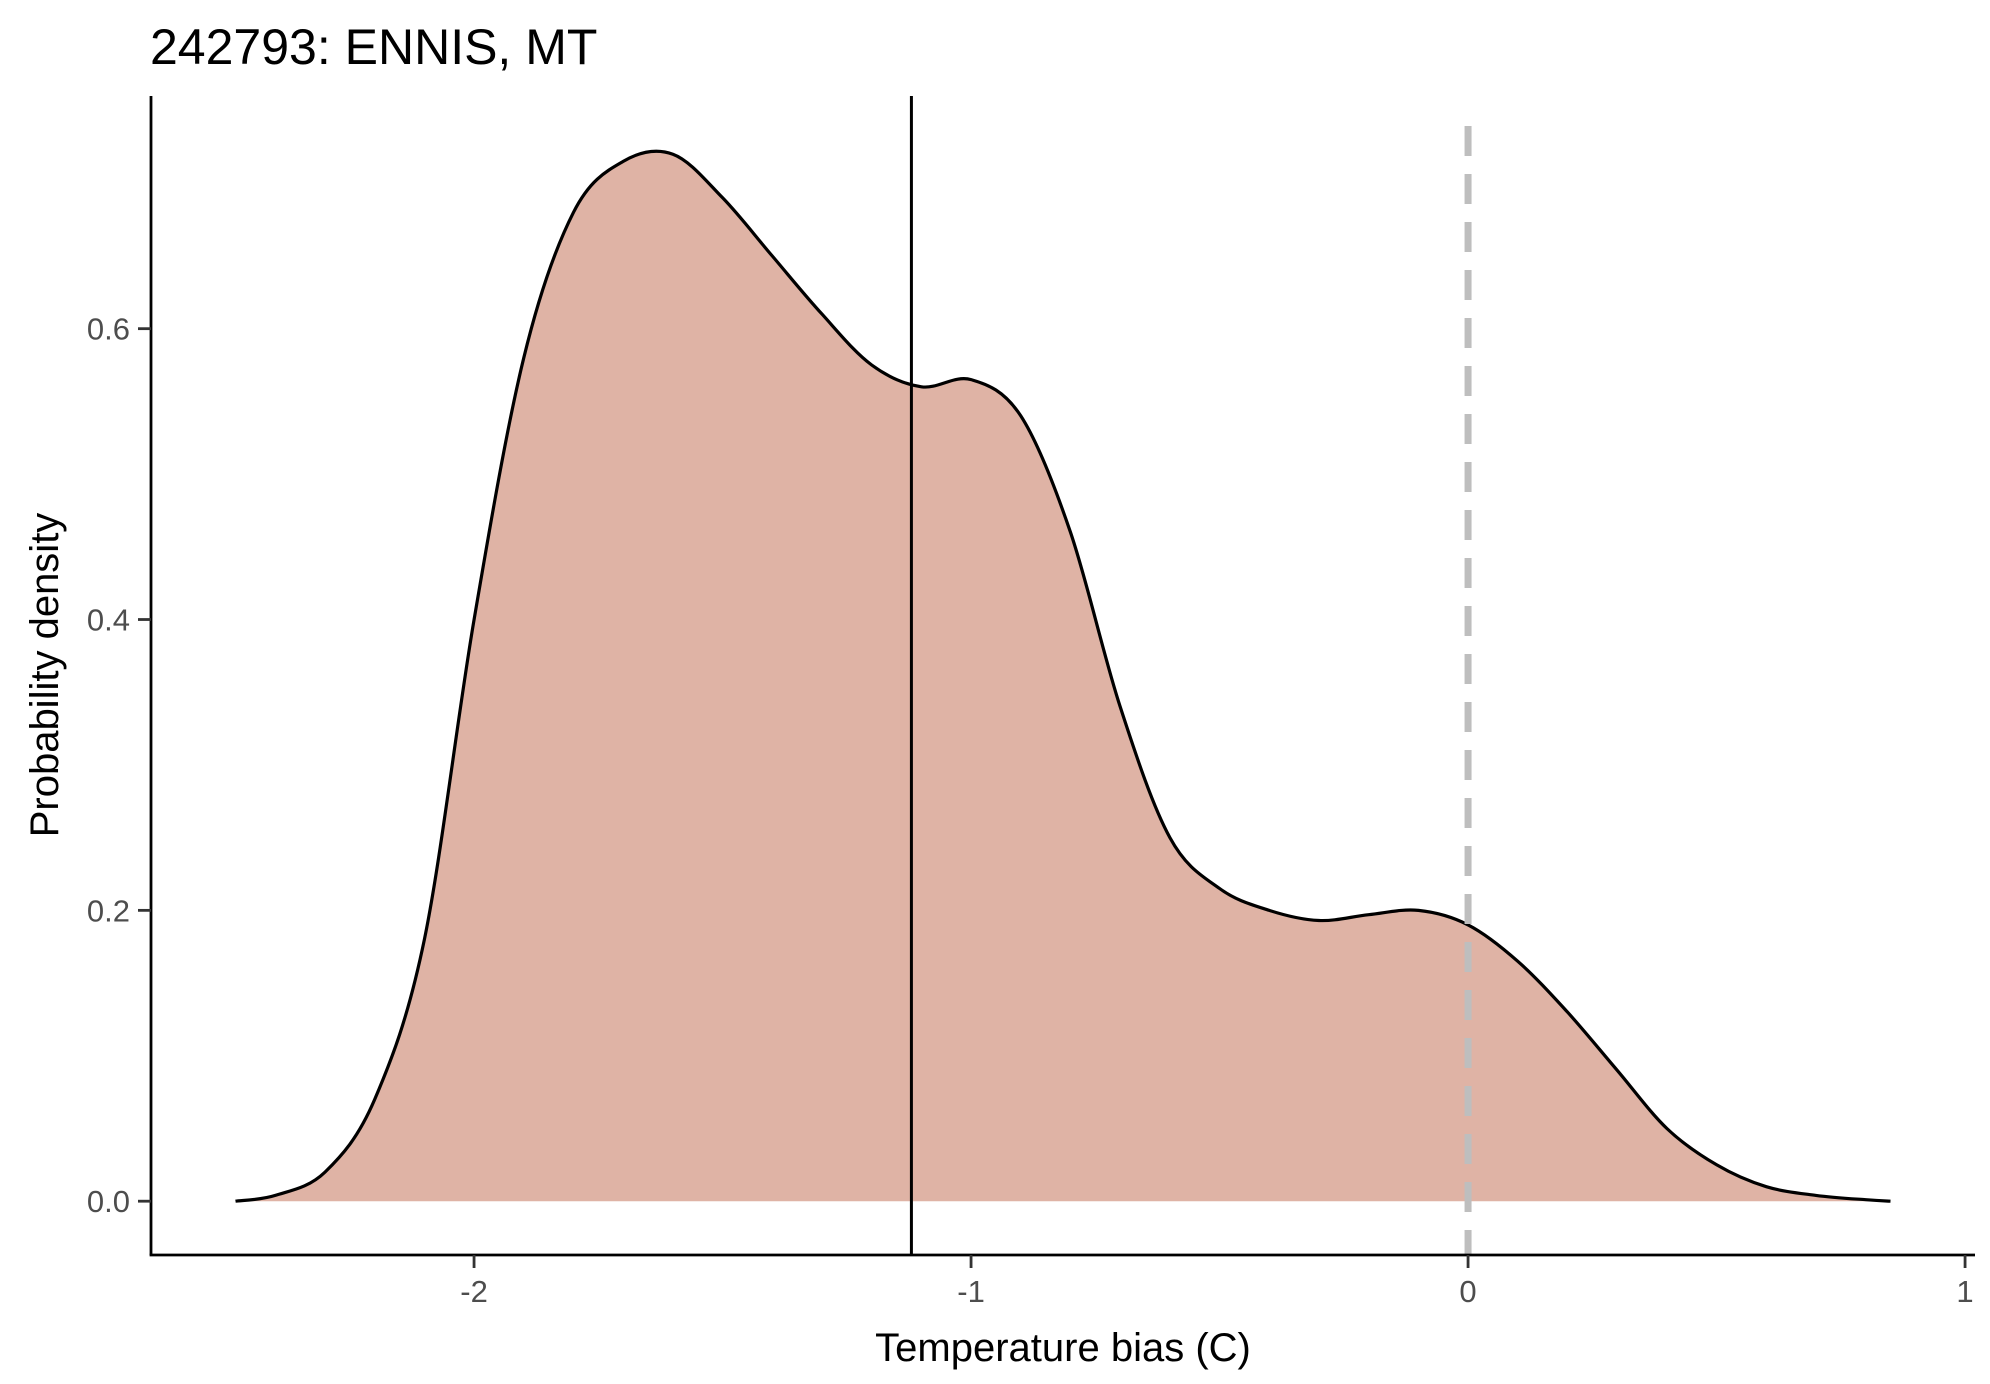 This screenshot has width=1990, height=1384. Describe the element at coordinates (1217, 1282) in the screenshot. I see `x-axis-ticks: -2 -1 0 1` at that location.